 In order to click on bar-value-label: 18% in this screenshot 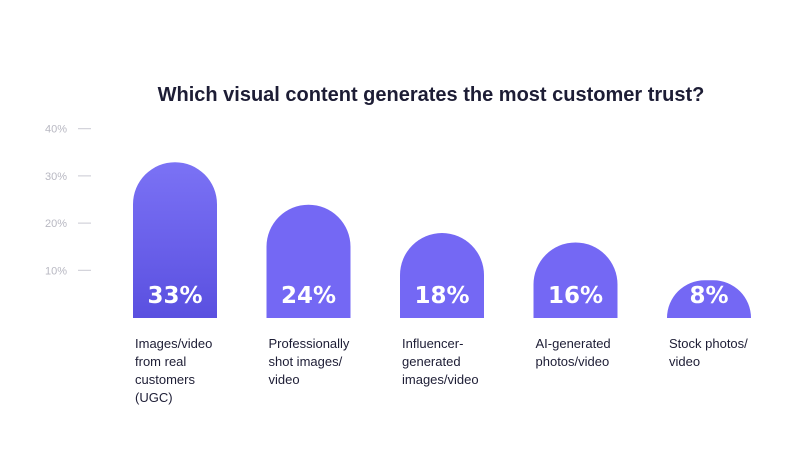, I will do `click(441, 296)`.